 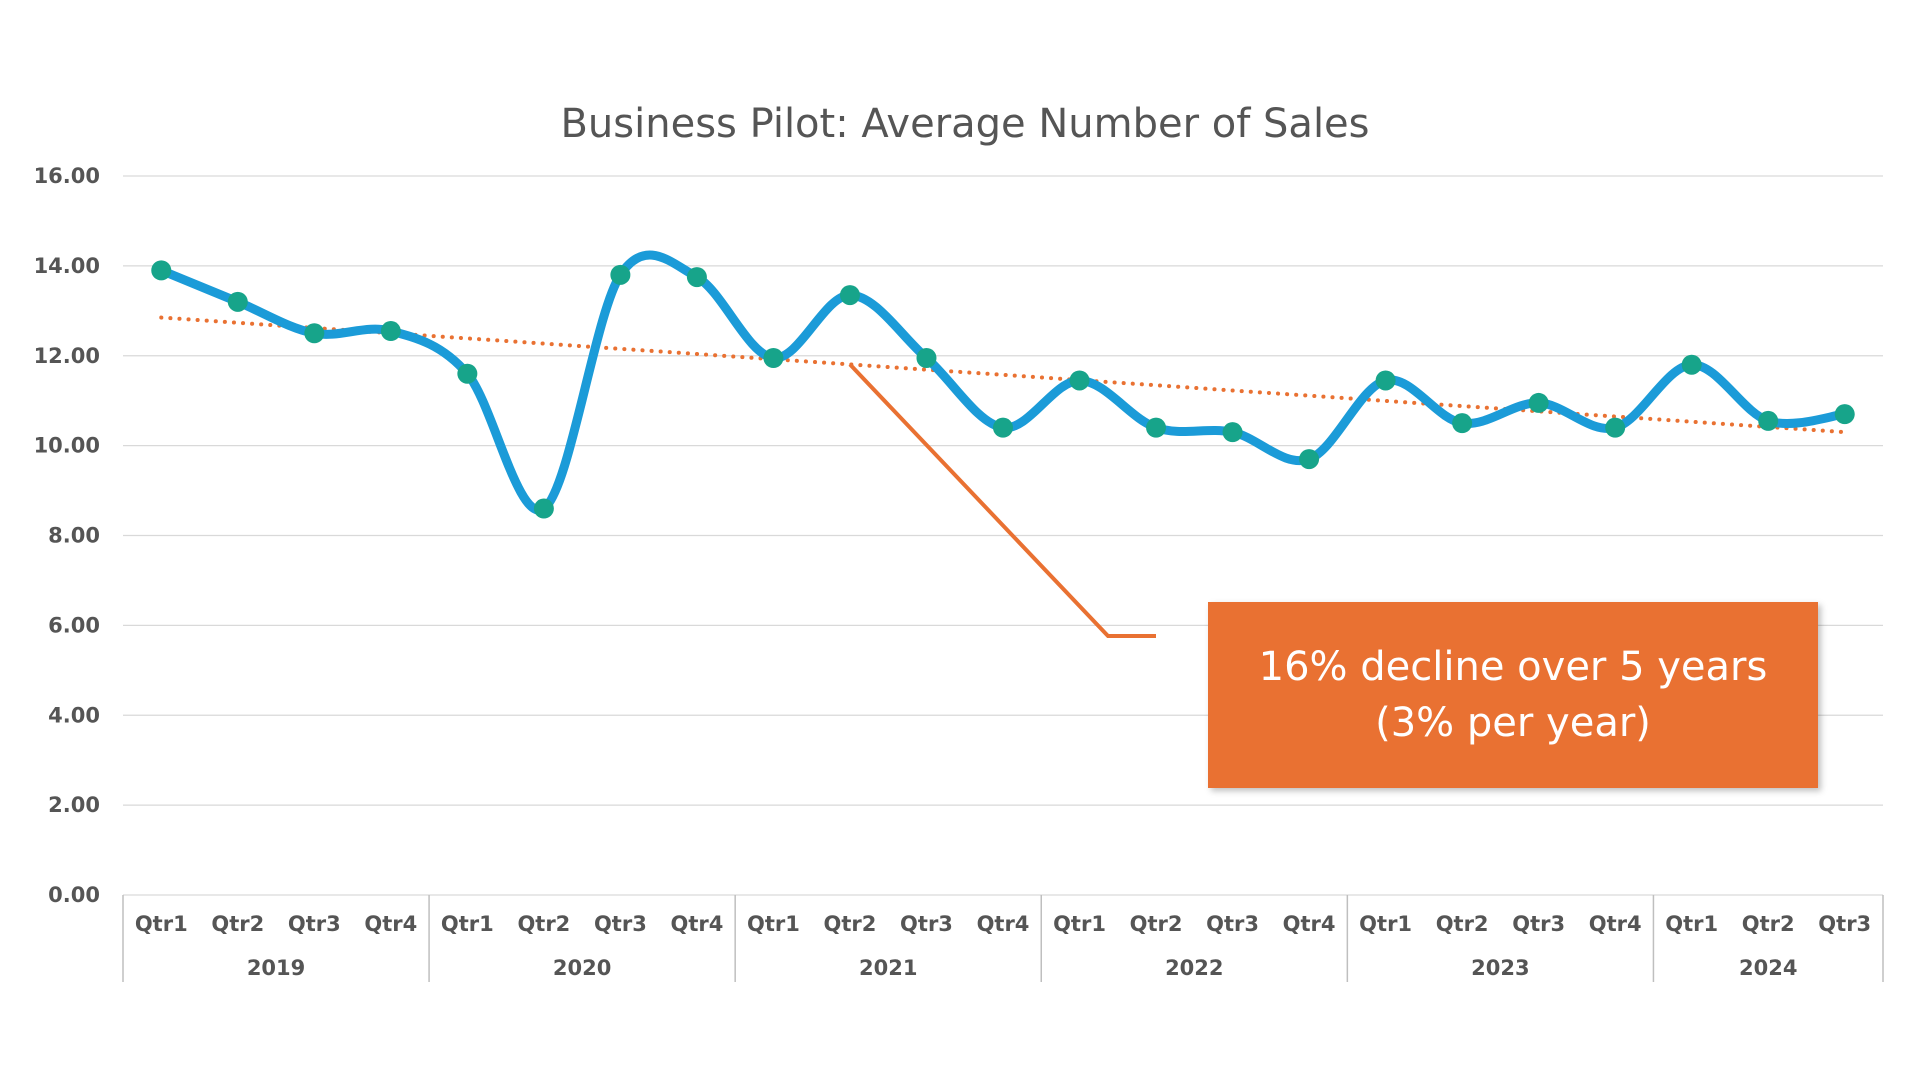 What do you see at coordinates (1513, 667) in the screenshot?
I see `callout-line-1: 16% decline over 5 years` at bounding box center [1513, 667].